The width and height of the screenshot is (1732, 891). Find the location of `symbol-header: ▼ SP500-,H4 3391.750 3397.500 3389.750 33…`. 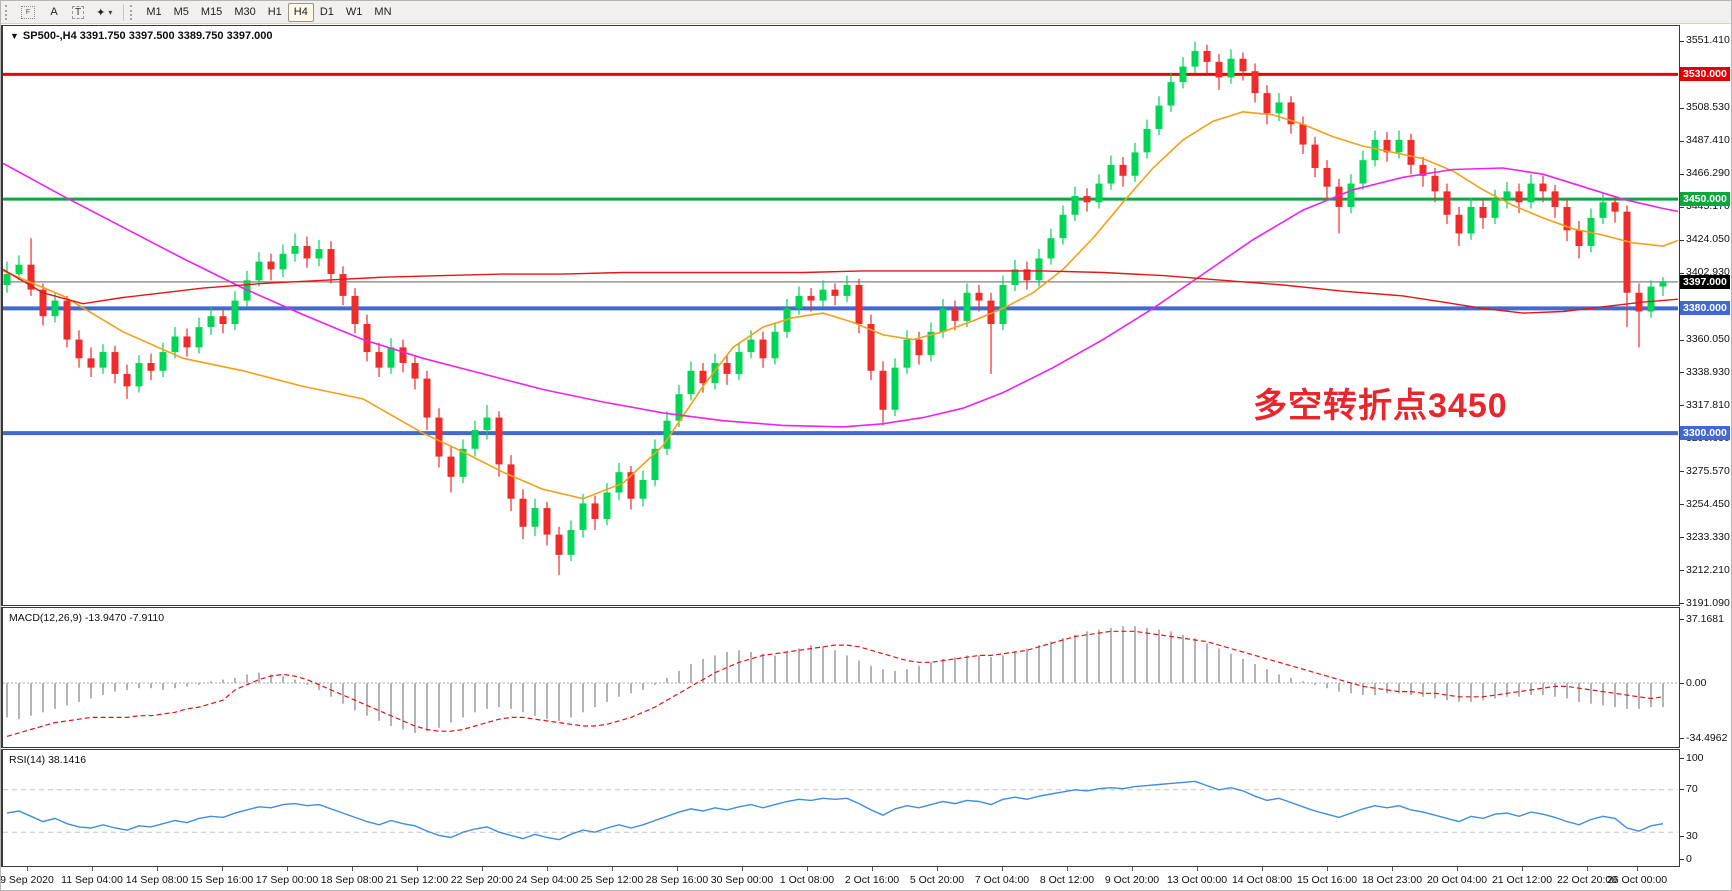

symbol-header: ▼ SP500-,H4 3391.750 3397.500 3389.750 33… is located at coordinates (141, 36).